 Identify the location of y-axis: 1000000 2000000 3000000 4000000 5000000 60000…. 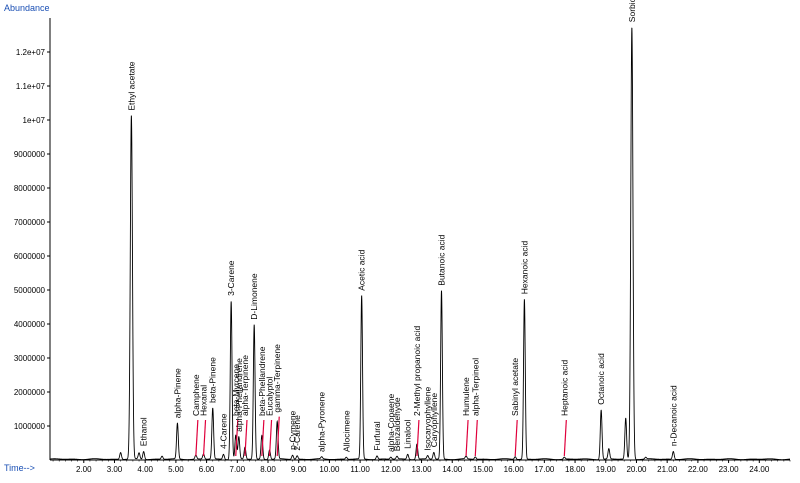
(32, 239).